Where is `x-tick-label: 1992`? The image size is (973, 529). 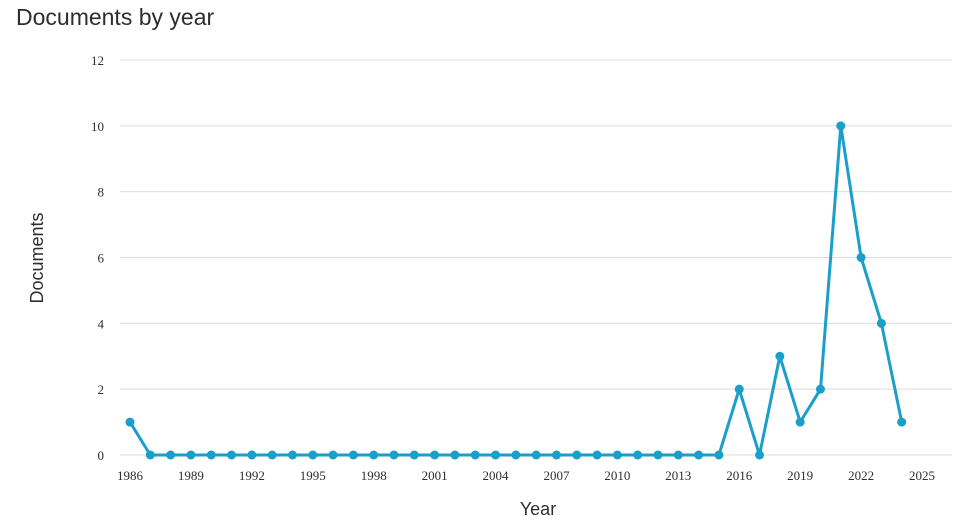 x-tick-label: 1992 is located at coordinates (252, 475).